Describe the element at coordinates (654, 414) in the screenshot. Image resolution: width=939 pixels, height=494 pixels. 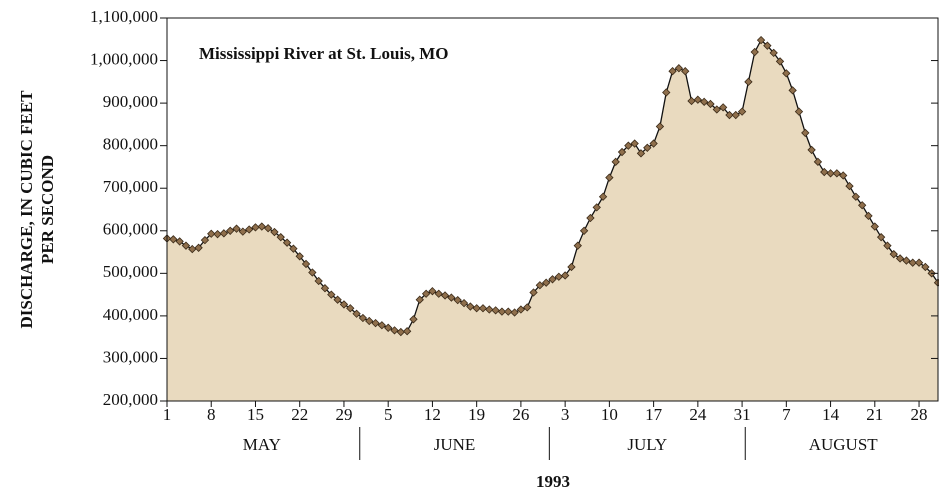
I see `x-tick-label: 17` at that location.